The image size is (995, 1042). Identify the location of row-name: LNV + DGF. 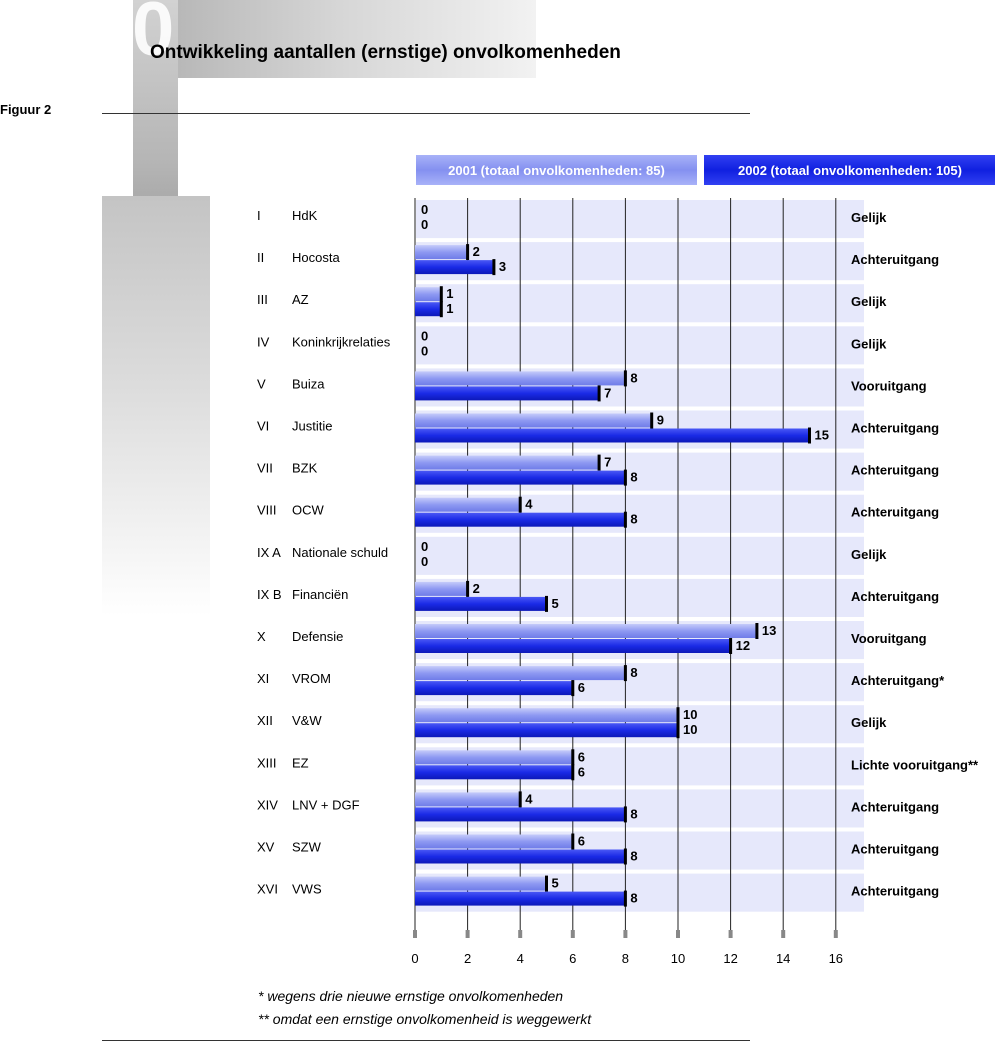
(326, 804).